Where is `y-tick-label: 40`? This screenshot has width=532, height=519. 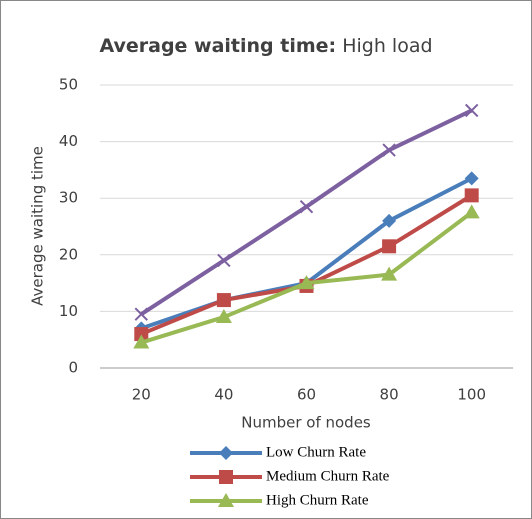
y-tick-label: 40 is located at coordinates (68, 141).